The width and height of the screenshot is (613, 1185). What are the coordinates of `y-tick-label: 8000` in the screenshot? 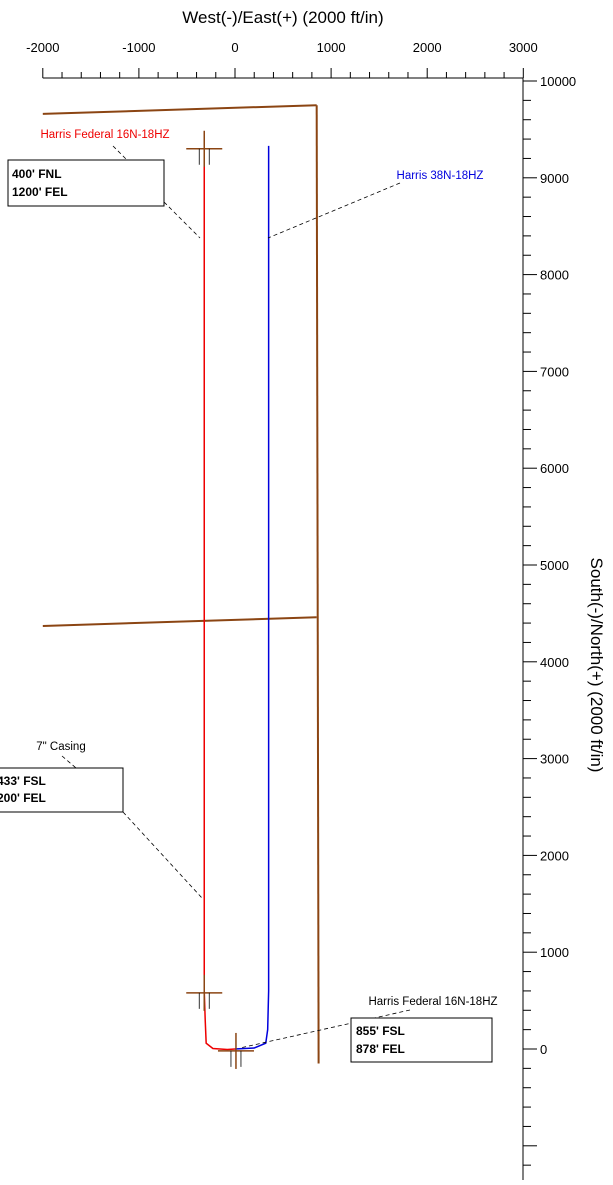 It's located at (554, 275).